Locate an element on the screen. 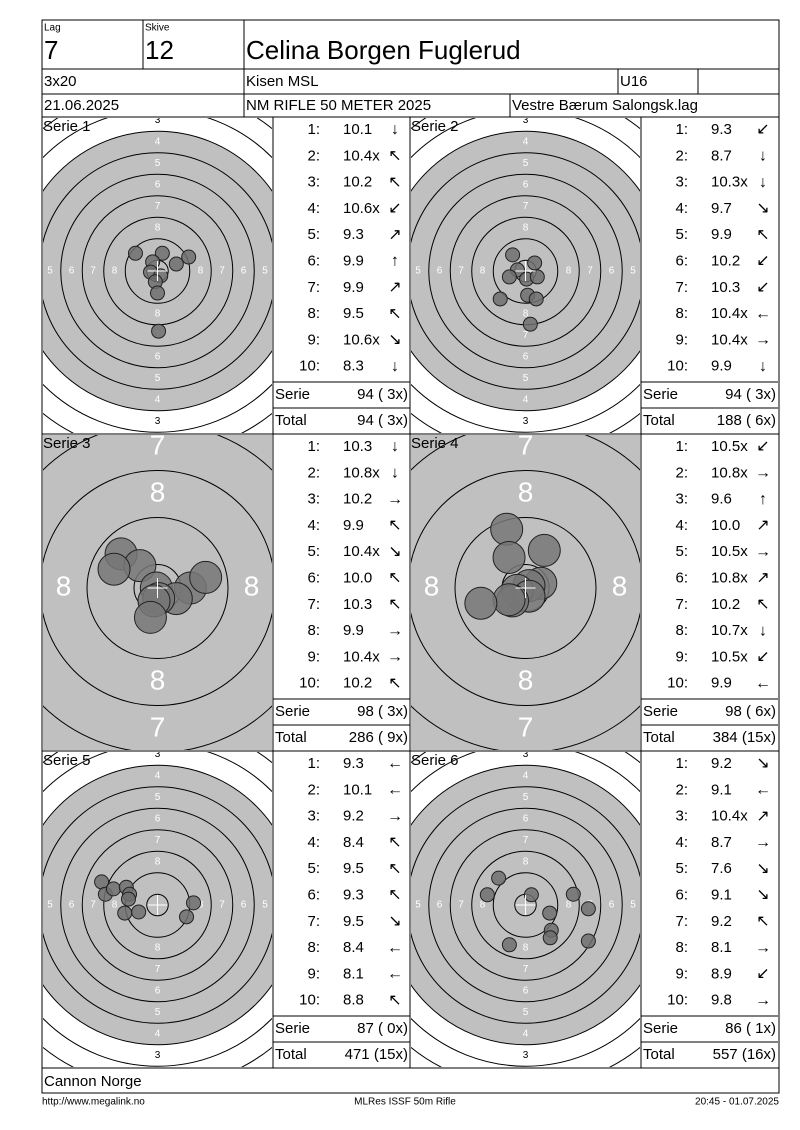  sponsor: Cannon Norge is located at coordinates (93, 1081).